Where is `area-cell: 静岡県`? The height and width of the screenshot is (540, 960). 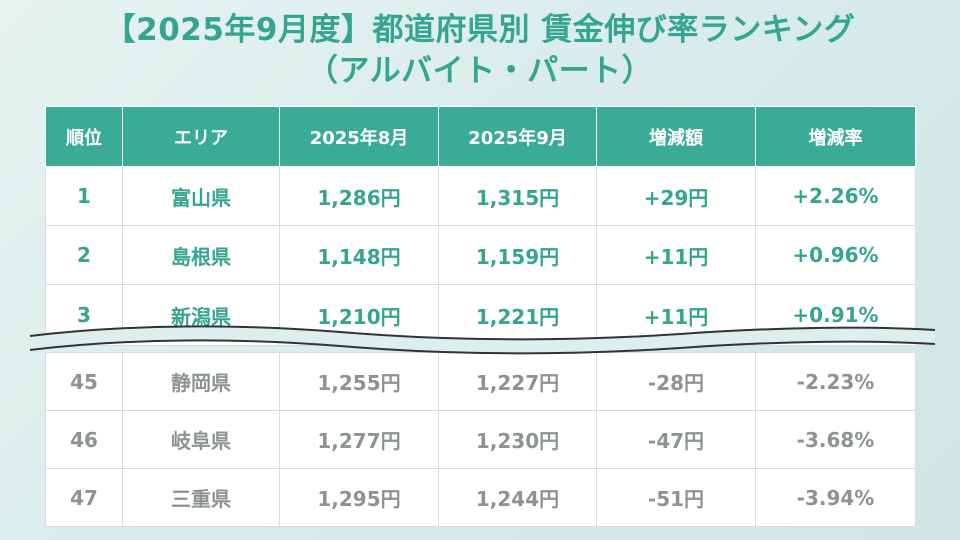
area-cell: 静岡県 is located at coordinates (201, 381).